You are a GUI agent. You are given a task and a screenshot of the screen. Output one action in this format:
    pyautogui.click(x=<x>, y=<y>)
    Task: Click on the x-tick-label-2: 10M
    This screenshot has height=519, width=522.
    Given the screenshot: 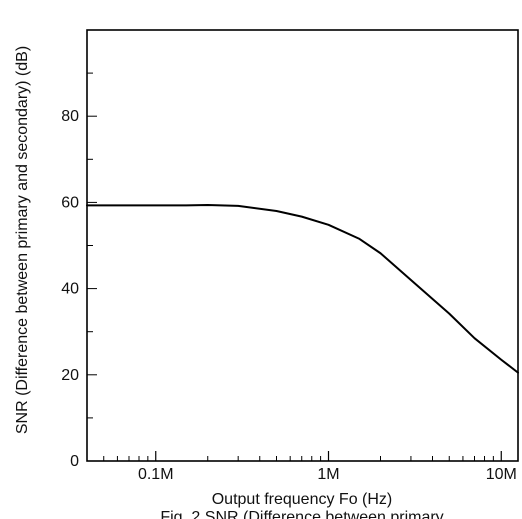 What is the action you would take?
    pyautogui.click(x=501, y=474)
    